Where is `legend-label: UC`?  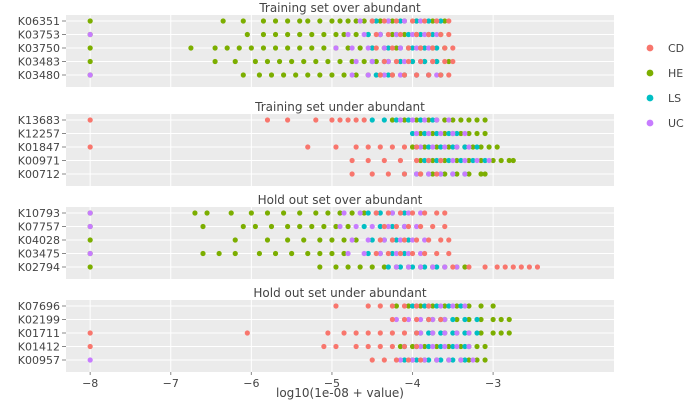 legend-label: UC is located at coordinates (676, 123).